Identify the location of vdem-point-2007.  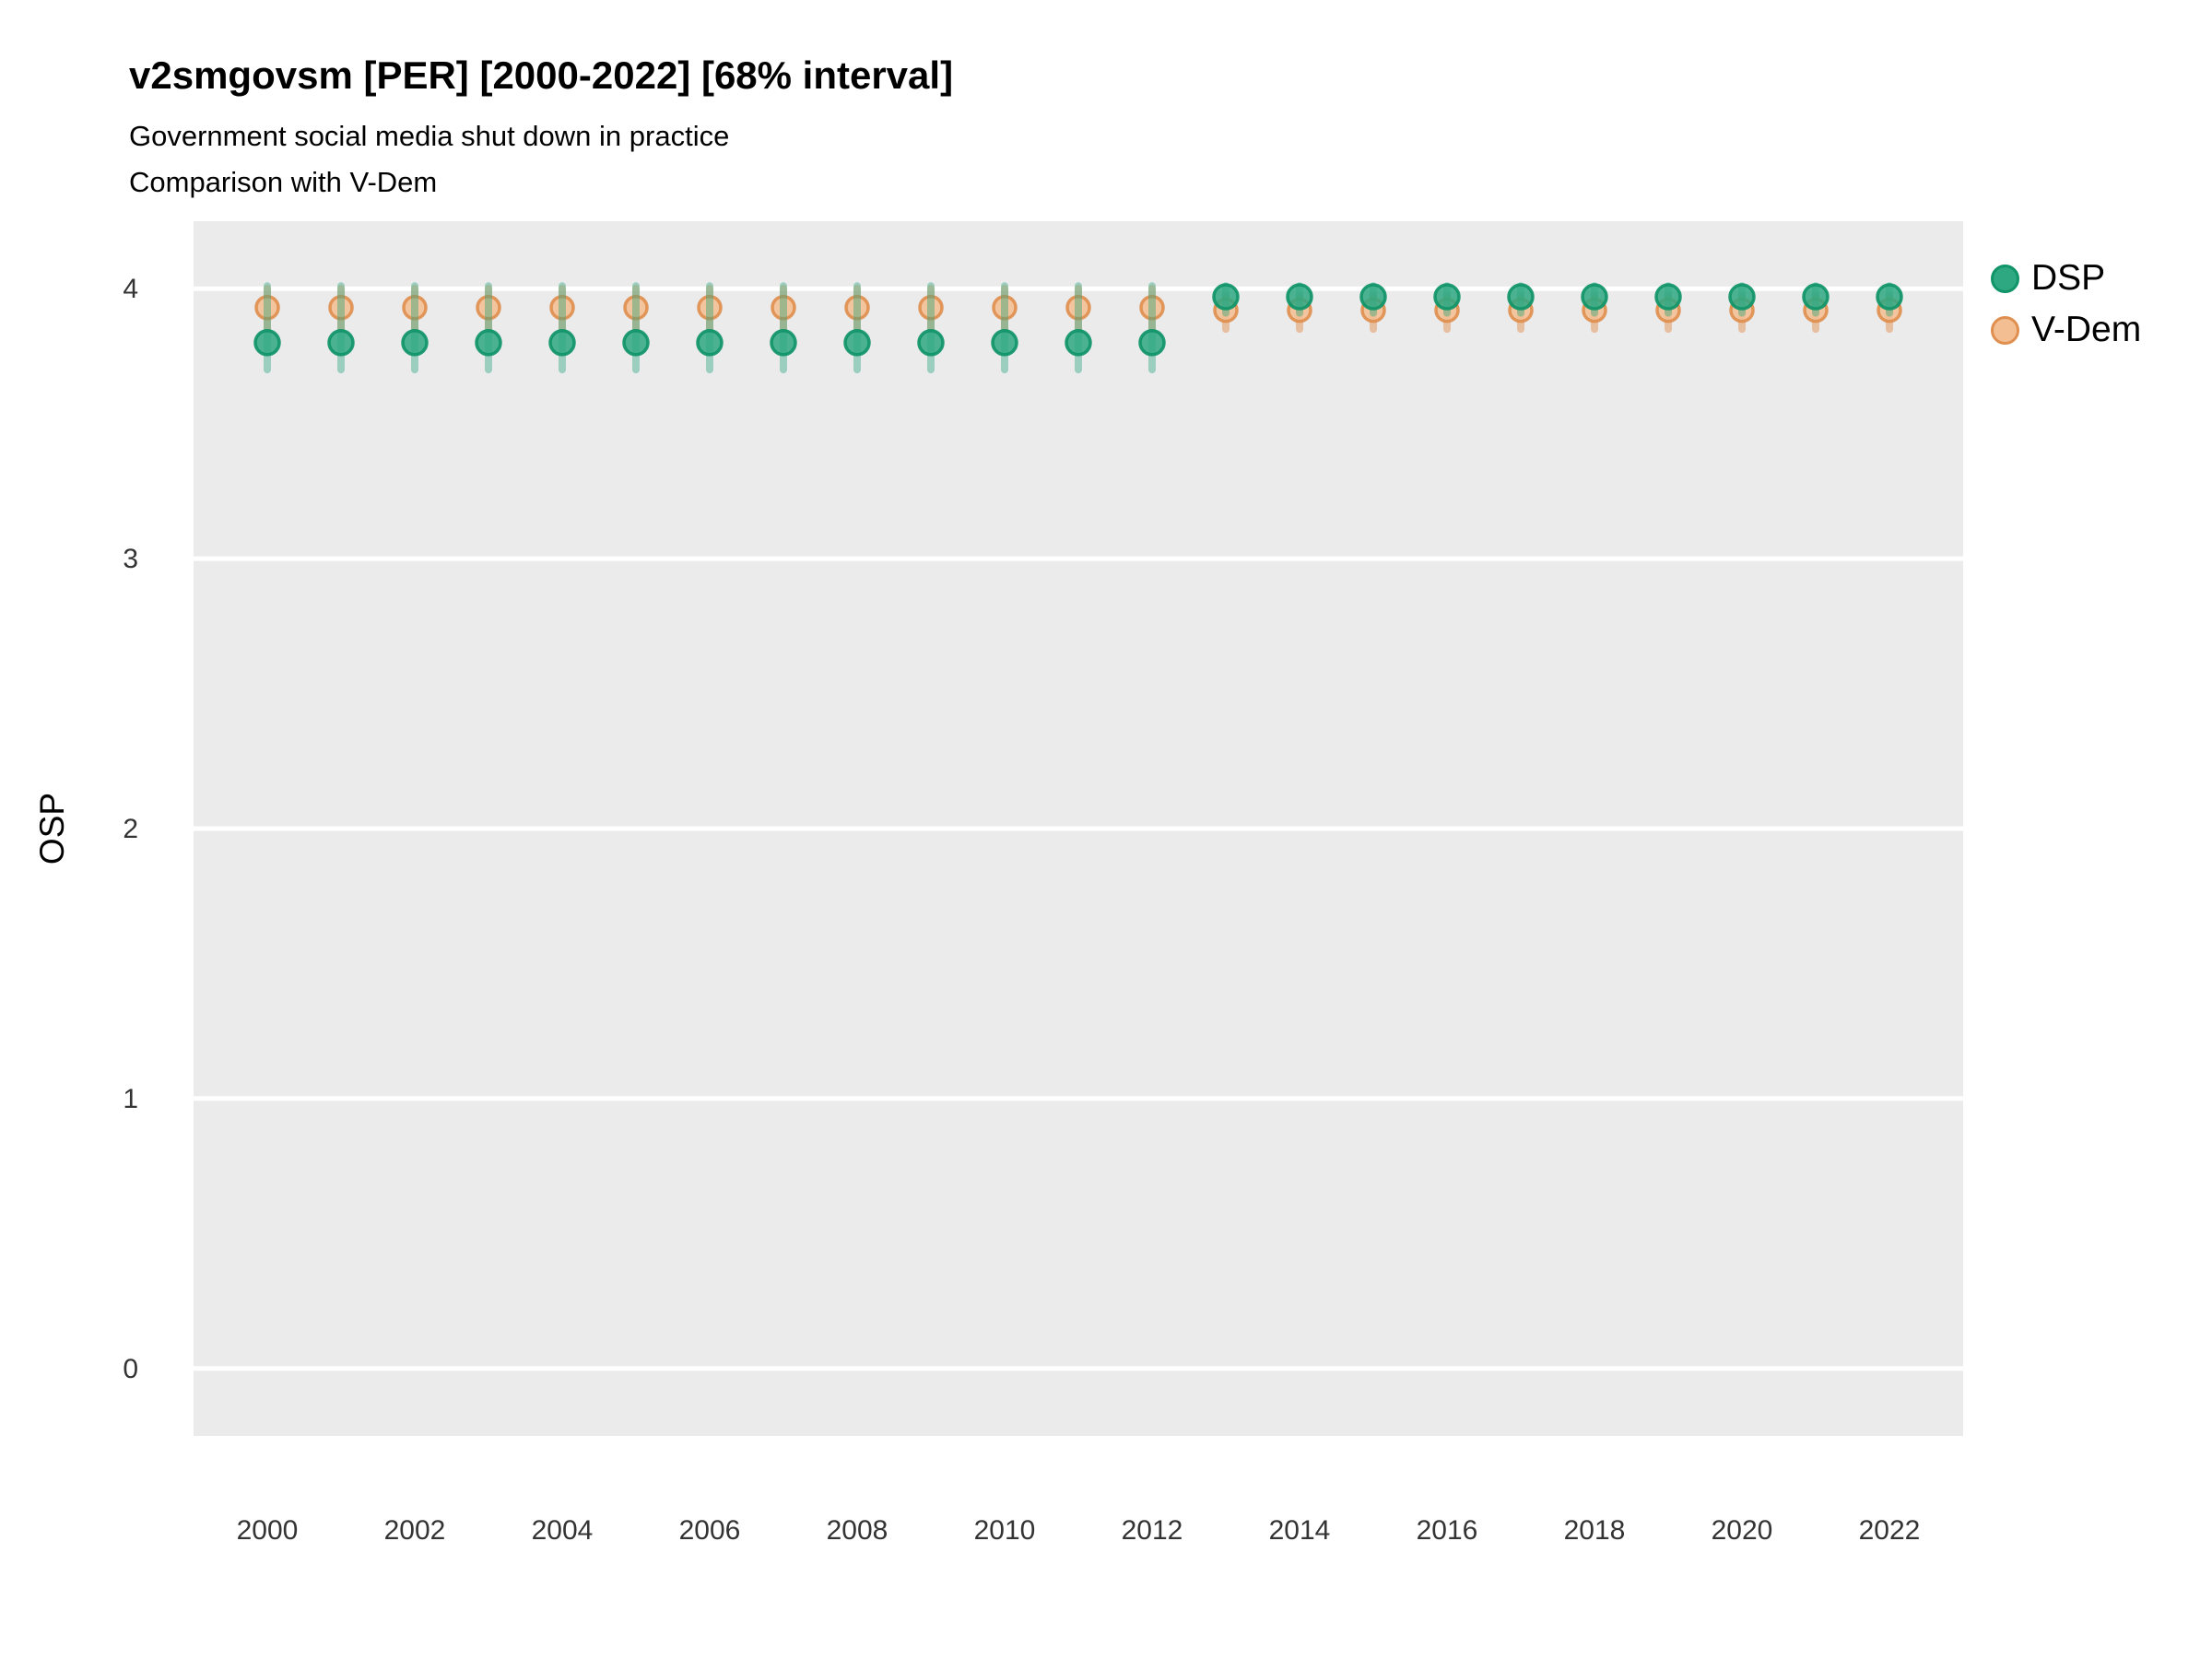
(783, 307).